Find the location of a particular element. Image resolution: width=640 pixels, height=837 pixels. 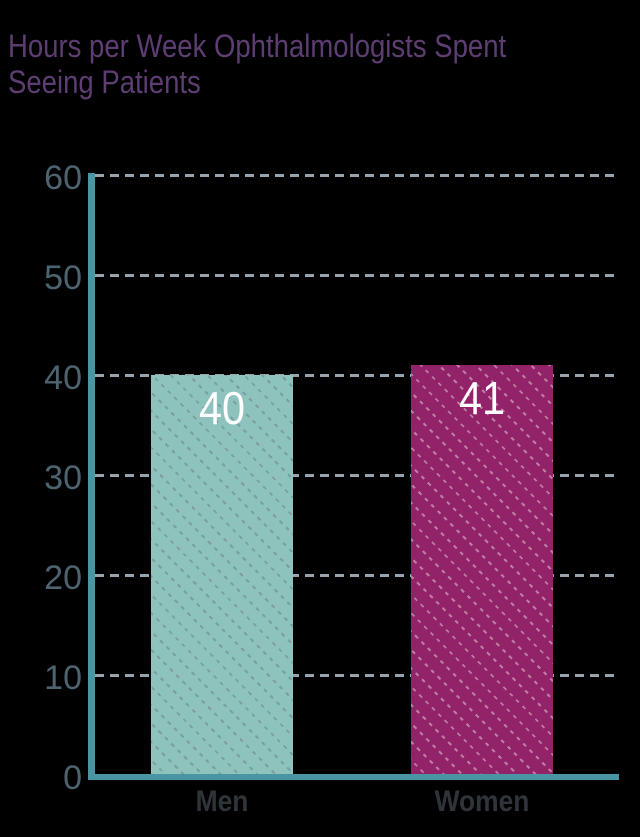

y-tick-label-30: 30 is located at coordinates (63, 478).